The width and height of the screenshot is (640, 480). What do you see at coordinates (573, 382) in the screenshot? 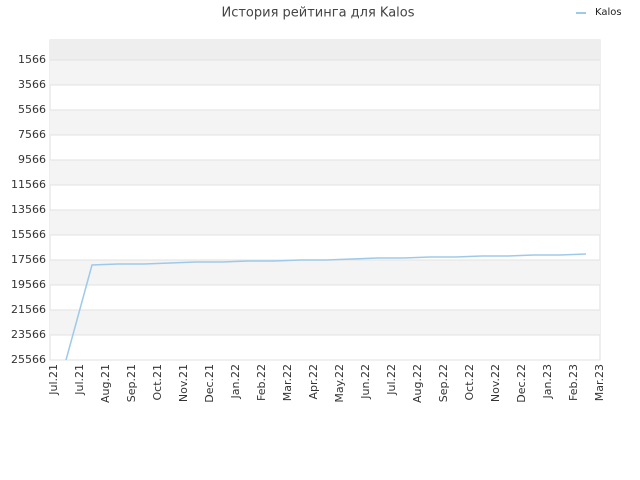
I see `x-tick-label: Feb.23` at bounding box center [573, 382].